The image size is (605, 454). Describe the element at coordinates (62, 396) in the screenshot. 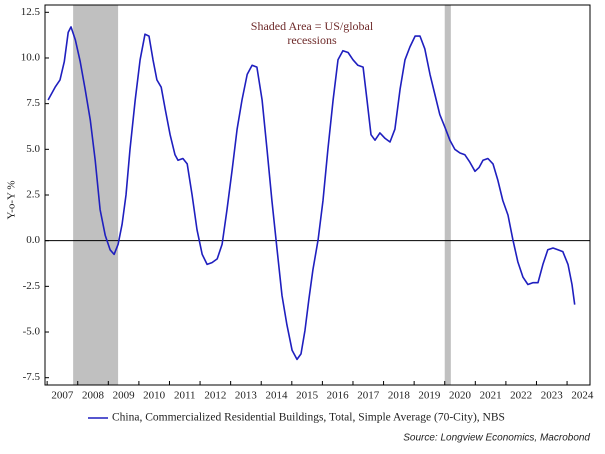

I see `x-tick-label: 2007` at that location.